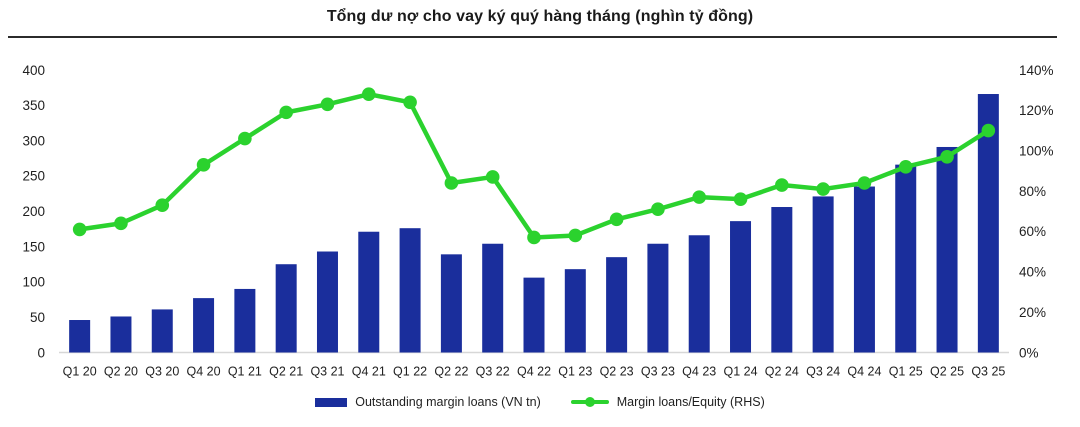 This screenshot has height=427, width=1080. I want to click on y-axis-left-tick-label: 300, so click(33, 140).